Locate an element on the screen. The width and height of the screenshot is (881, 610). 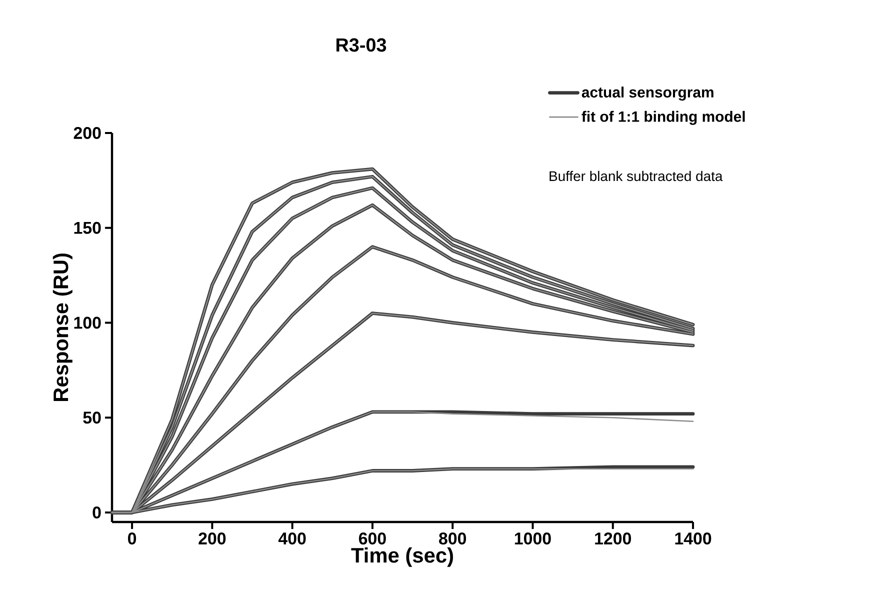
x-tick-label: 400 is located at coordinates (292, 538).